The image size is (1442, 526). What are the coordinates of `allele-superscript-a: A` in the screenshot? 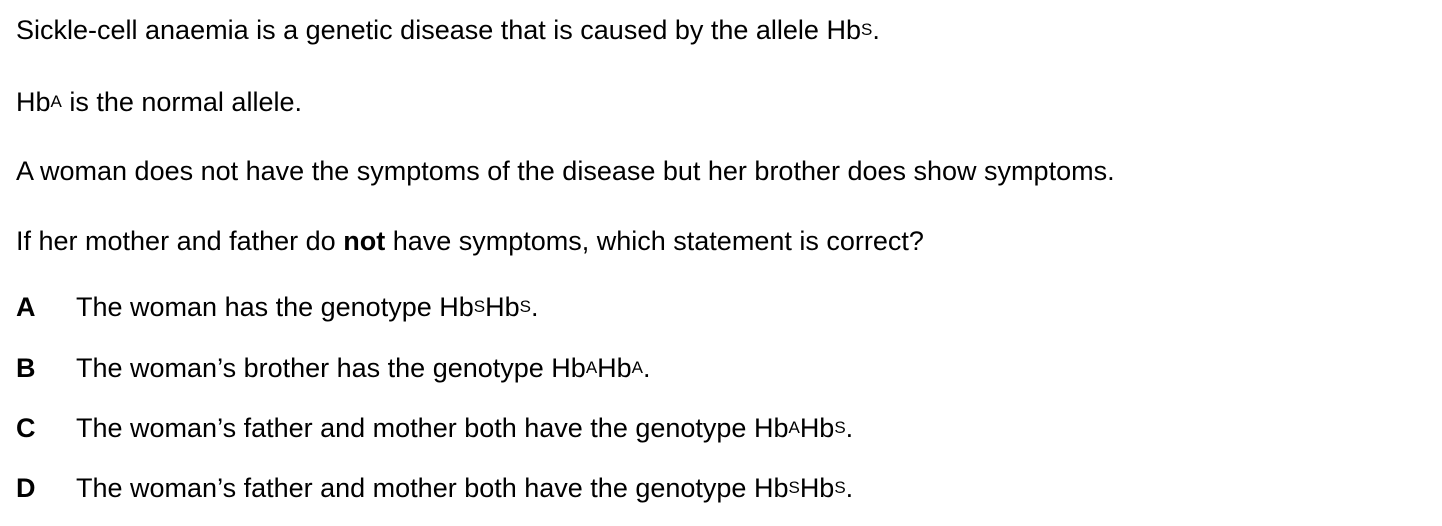 It's located at (56, 101).